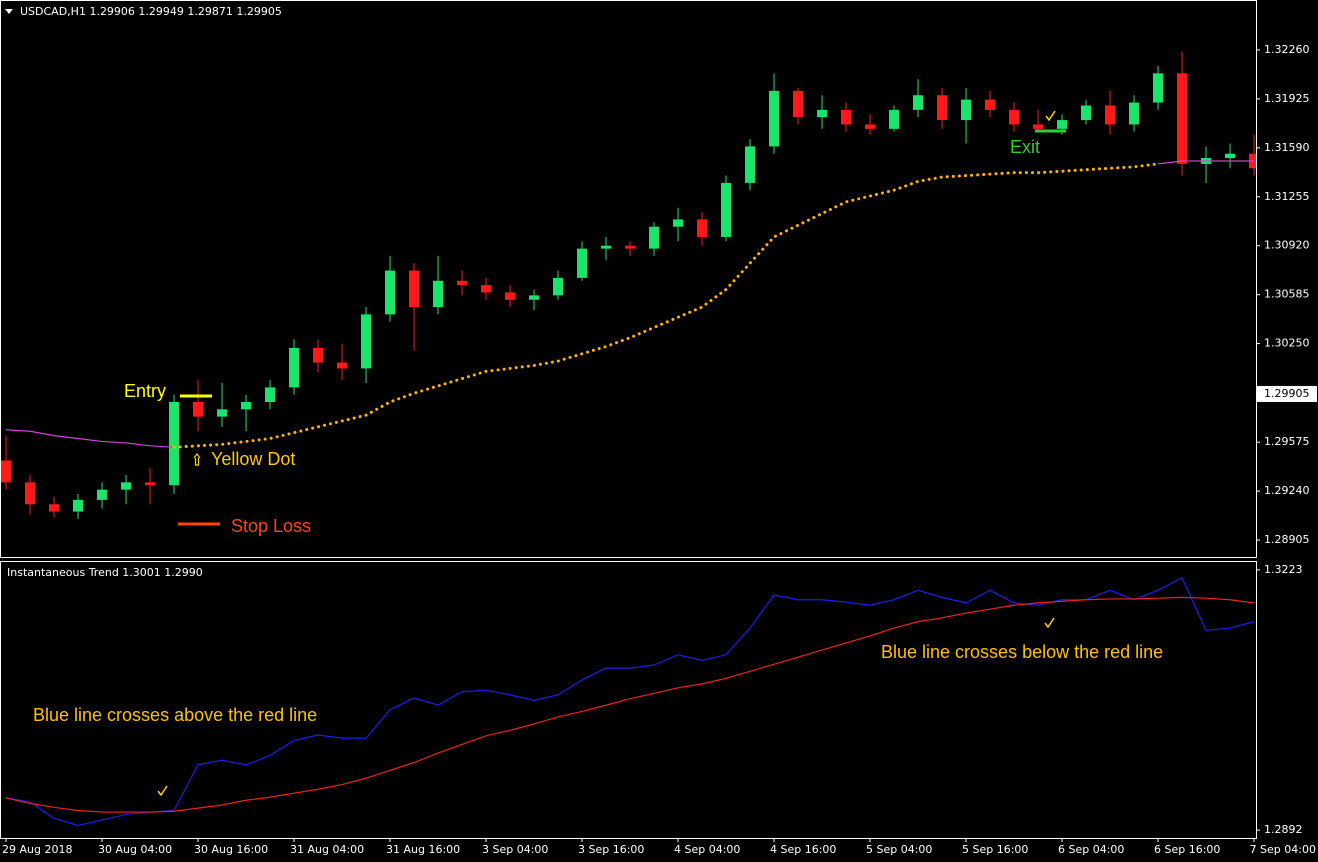 This screenshot has height=862, width=1318. Describe the element at coordinates (231, 849) in the screenshot. I see `x-tick-label: 30 Aug 16:00` at that location.